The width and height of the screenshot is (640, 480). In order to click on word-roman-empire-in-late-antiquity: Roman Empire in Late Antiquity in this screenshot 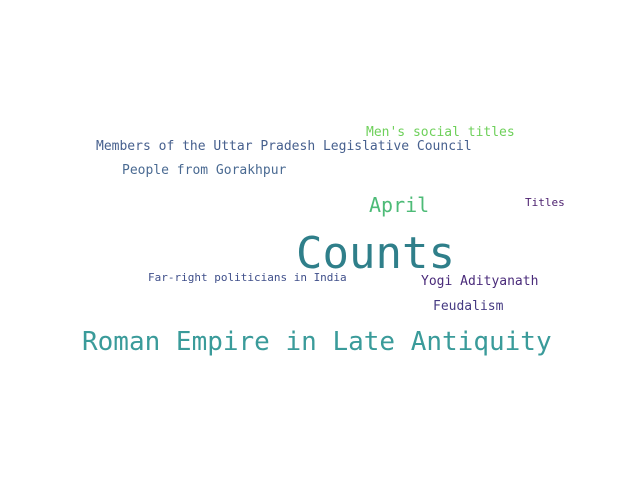, I will do `click(317, 342)`.